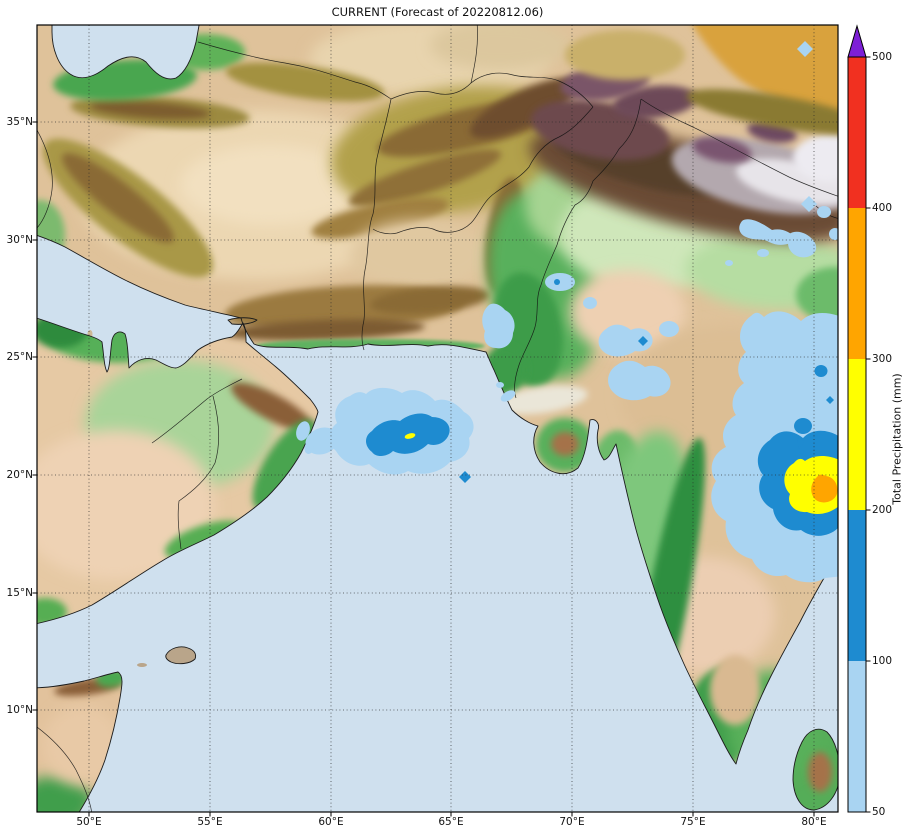 The width and height of the screenshot is (914, 840). What do you see at coordinates (693, 822) in the screenshot?
I see `x-tick-label: 75°E` at bounding box center [693, 822].